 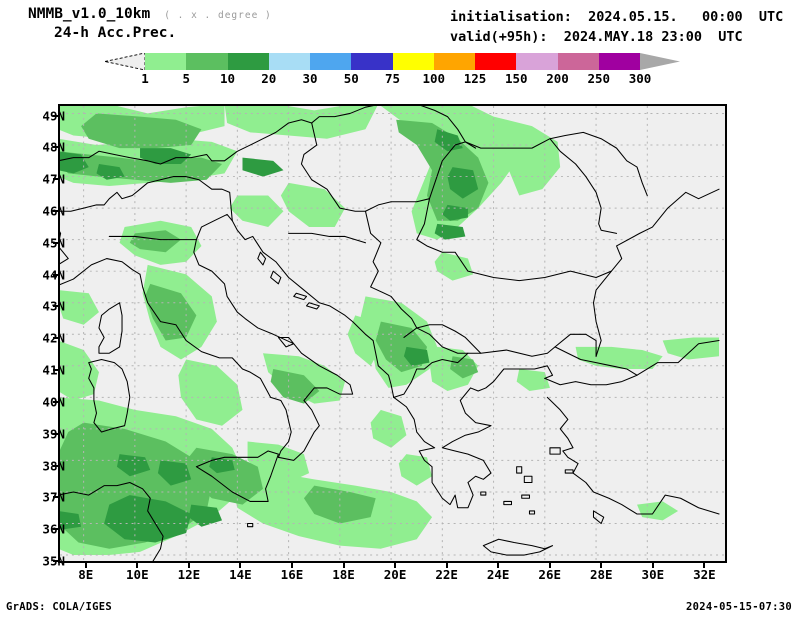 I want to click on legend-tick-labels: 1 5 10 20 30 50 75 100 125 150 200 250 300, so click(x=400, y=79).